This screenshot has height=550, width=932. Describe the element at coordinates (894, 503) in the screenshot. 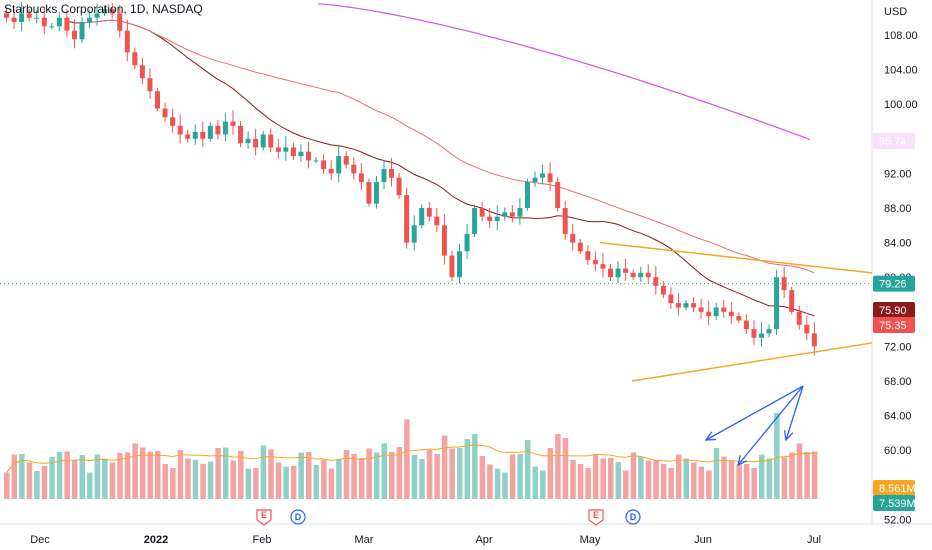

I see `volume-value-badge-bg` at that location.